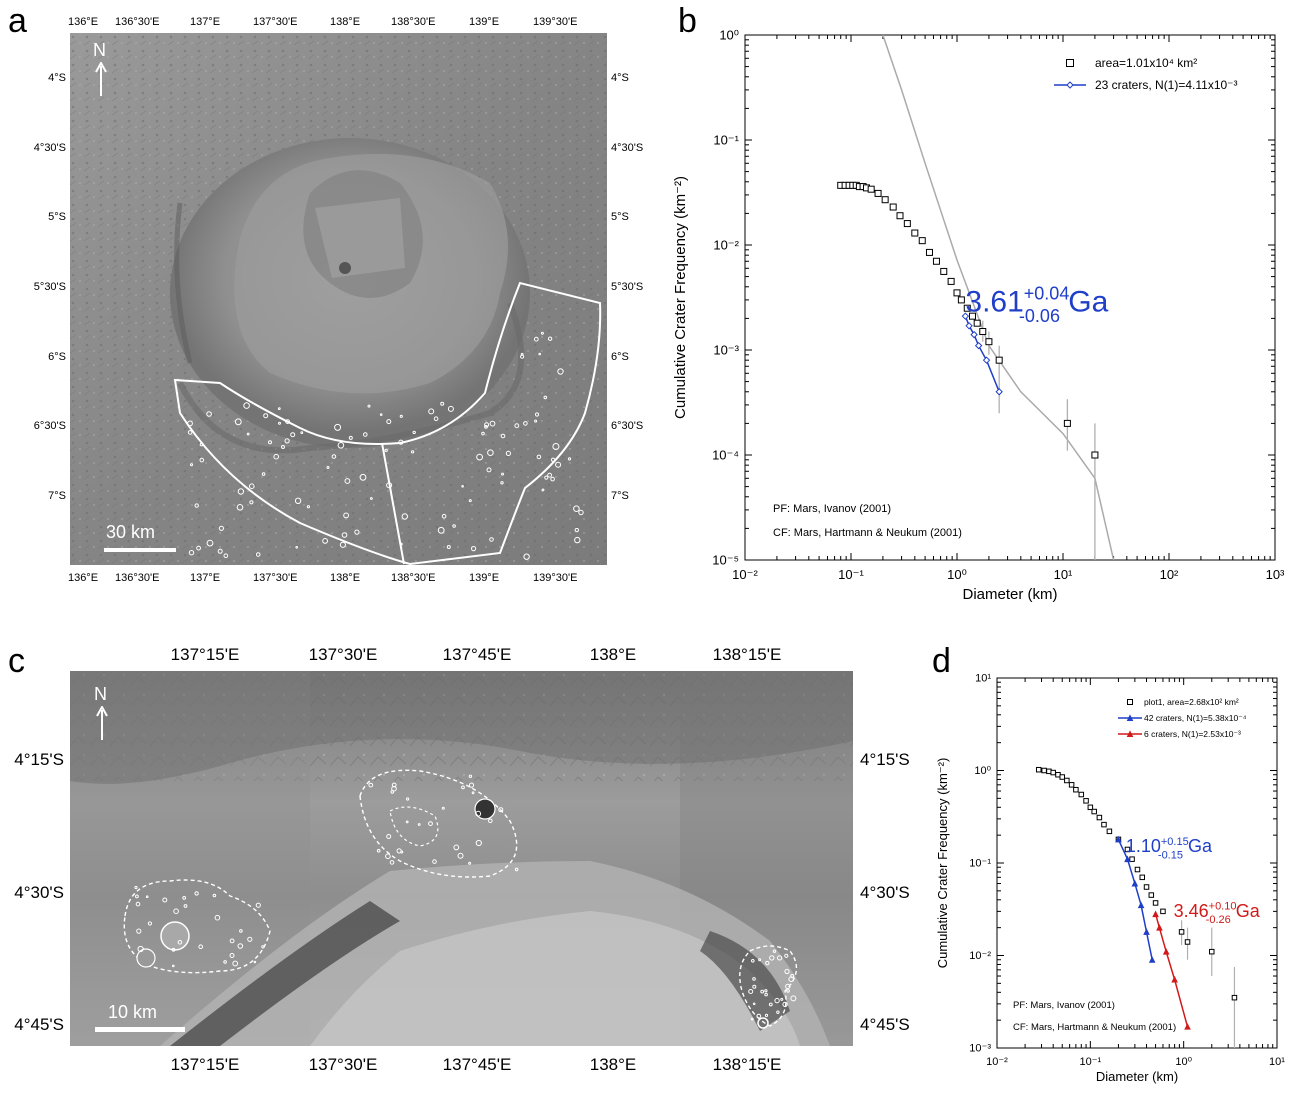  Describe the element at coordinates (140, 550) in the screenshot. I see `scale-bar-a` at that location.